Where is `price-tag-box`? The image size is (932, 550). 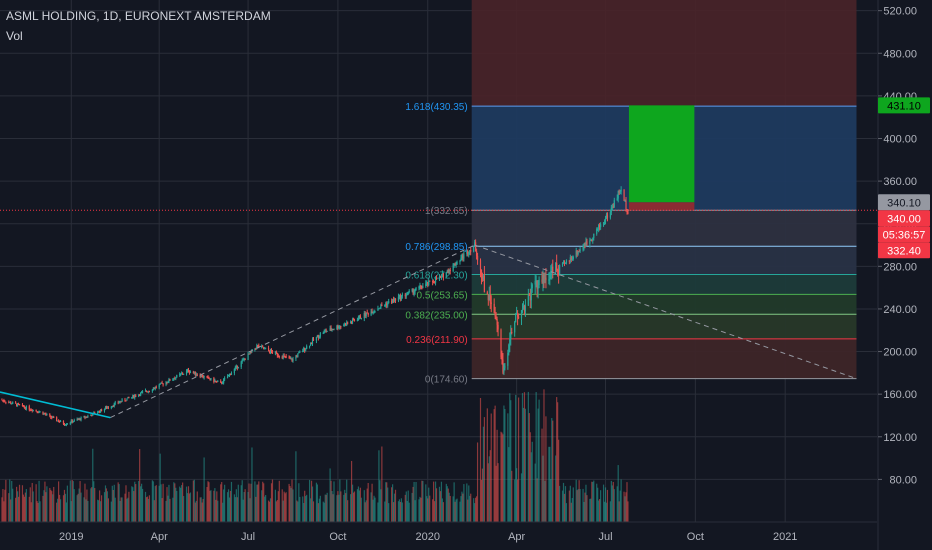
price-tag-box is located at coordinates (904, 250).